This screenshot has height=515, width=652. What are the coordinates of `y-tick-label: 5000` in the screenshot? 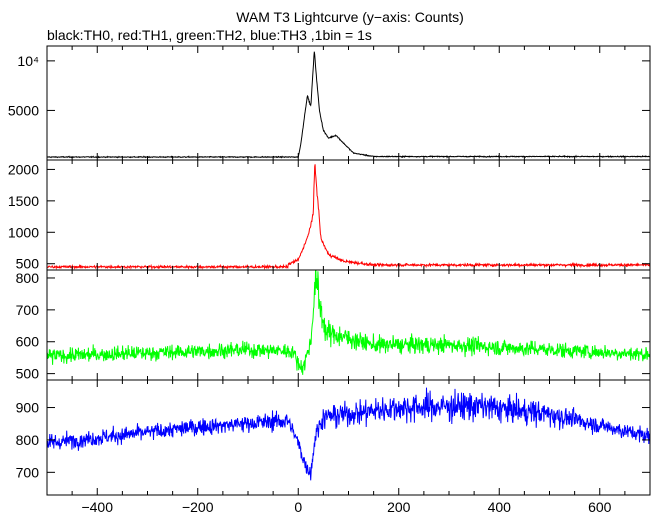 It's located at (23, 110).